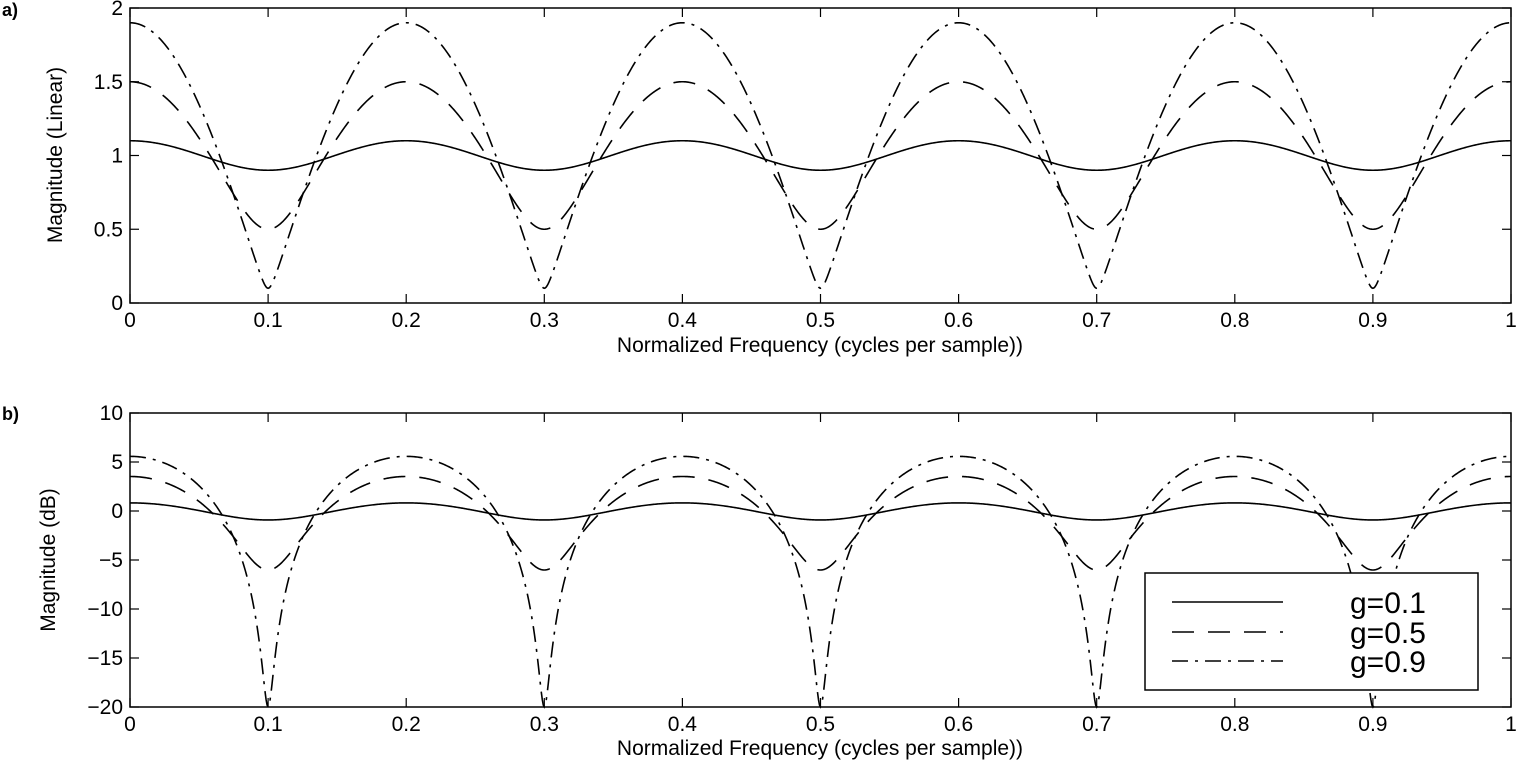 This screenshot has width=1516, height=761. Describe the element at coordinates (105, 707) in the screenshot. I see `y-tick-label: −20` at that location.